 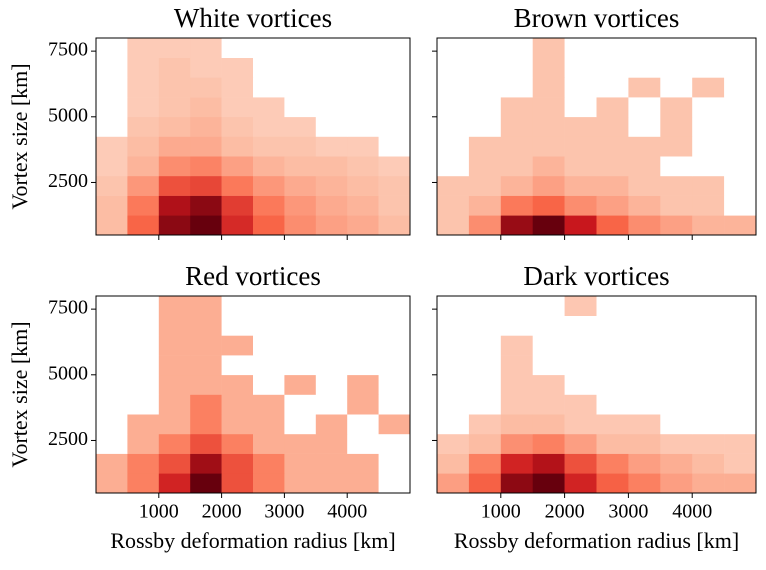 What do you see at coordinates (222, 512) in the screenshot?
I see `x-tick-label: 2000` at bounding box center [222, 512].